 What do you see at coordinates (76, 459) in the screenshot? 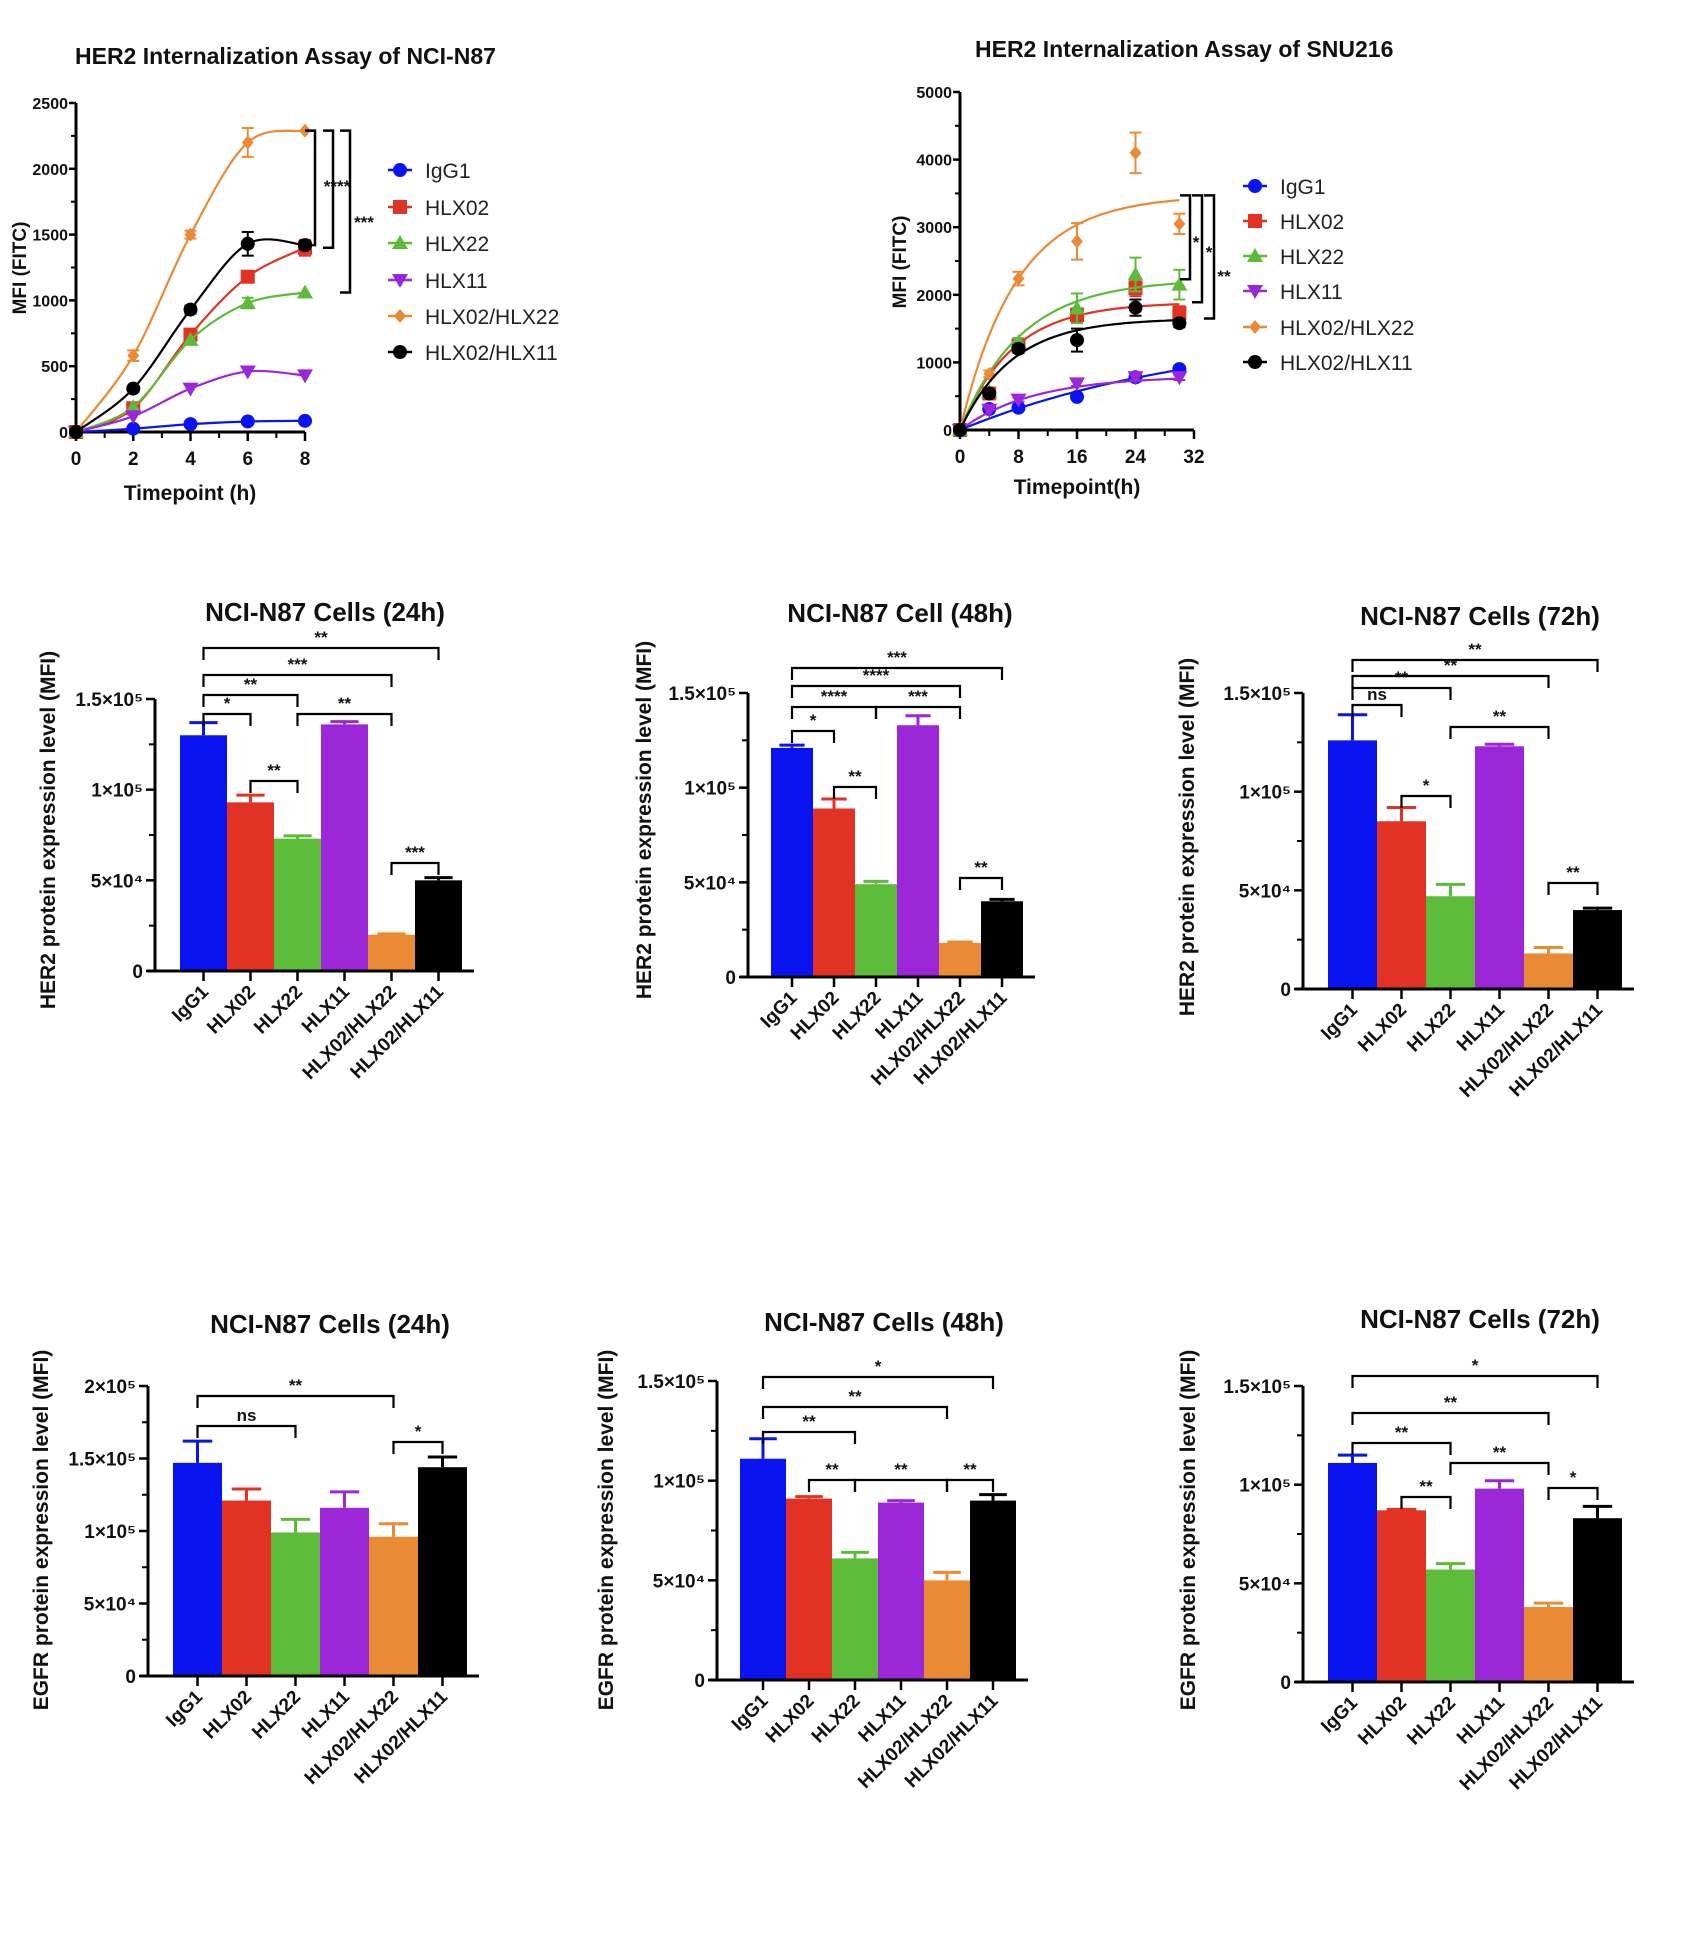
I see `x-tick-label: 0` at bounding box center [76, 459].